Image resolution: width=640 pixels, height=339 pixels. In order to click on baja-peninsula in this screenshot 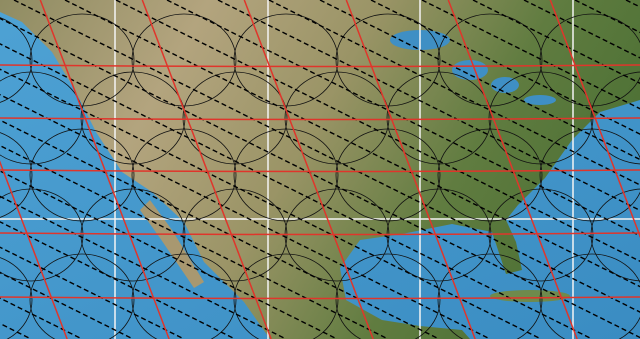, I will do `click(172, 244)`.